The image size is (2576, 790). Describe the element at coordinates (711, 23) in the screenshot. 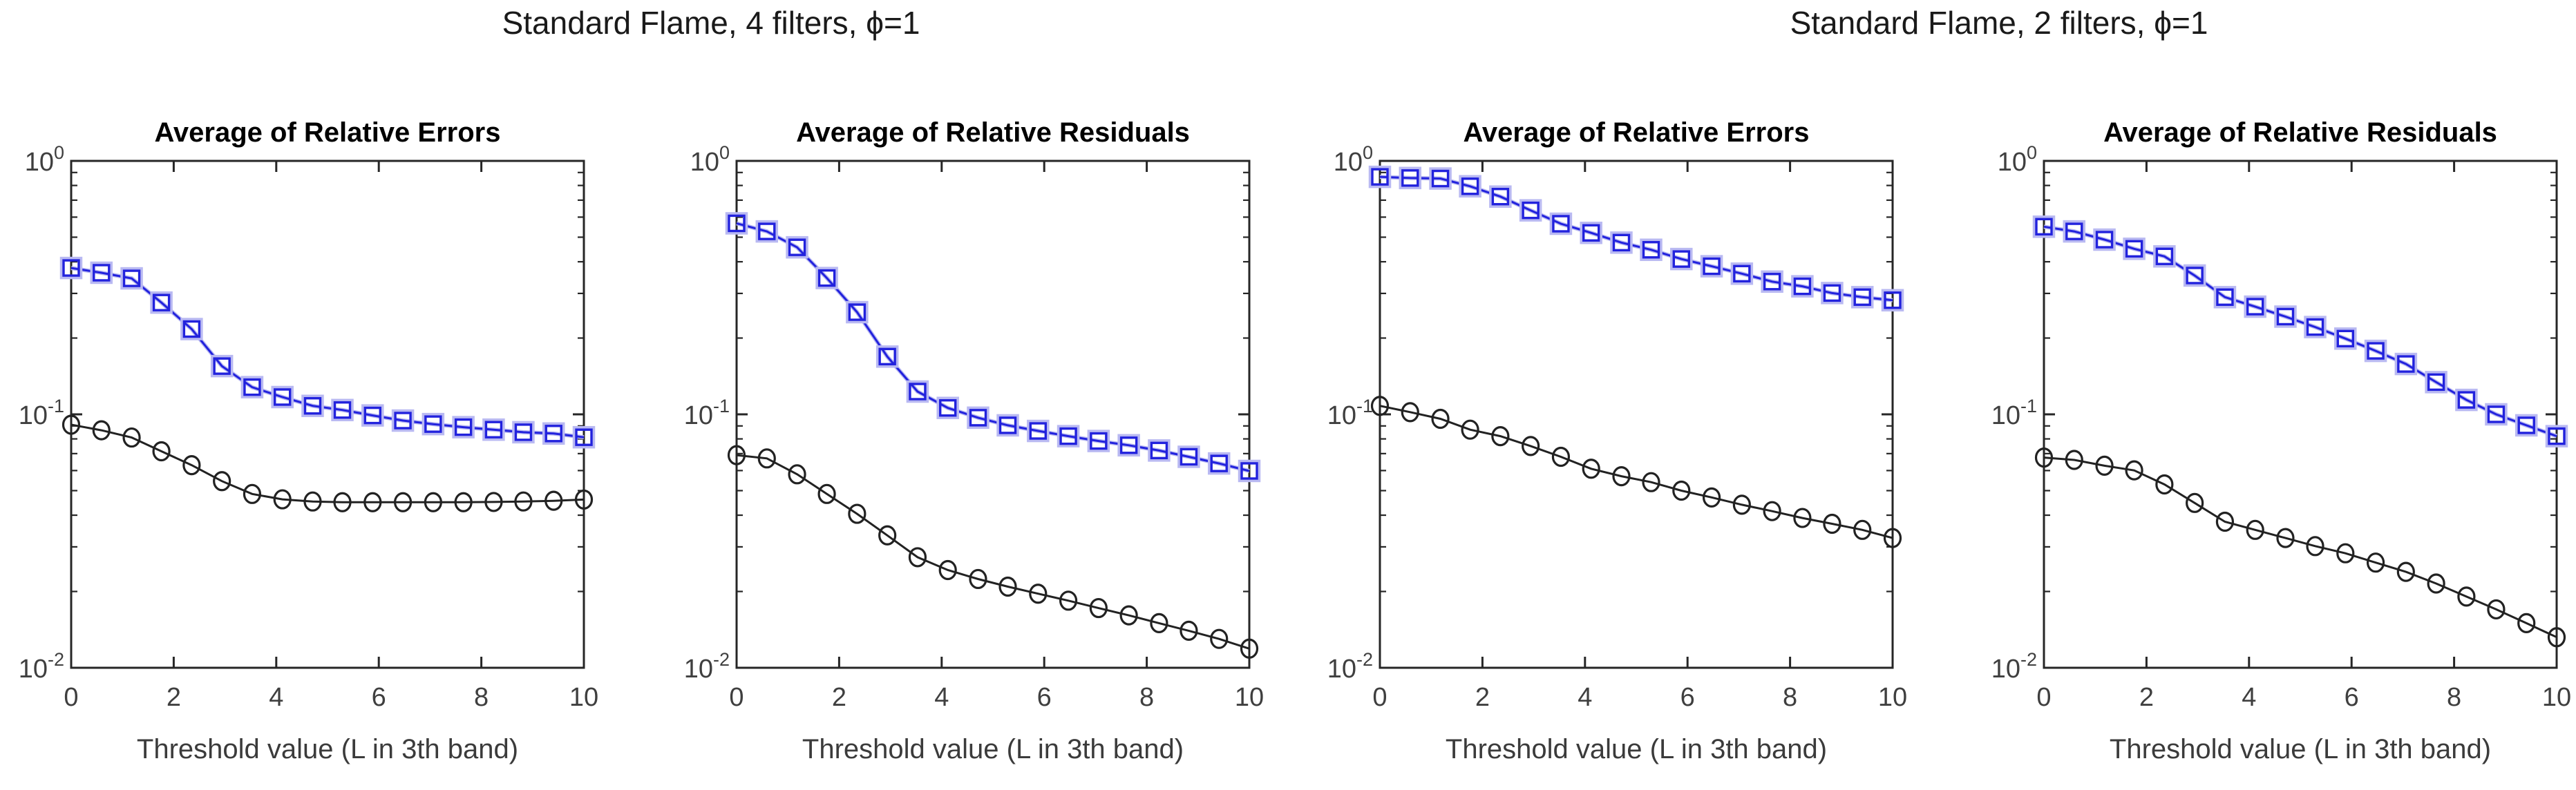

I see `figure-group-title-left: Standard Flame, 4 filters, ϕ=1` at that location.